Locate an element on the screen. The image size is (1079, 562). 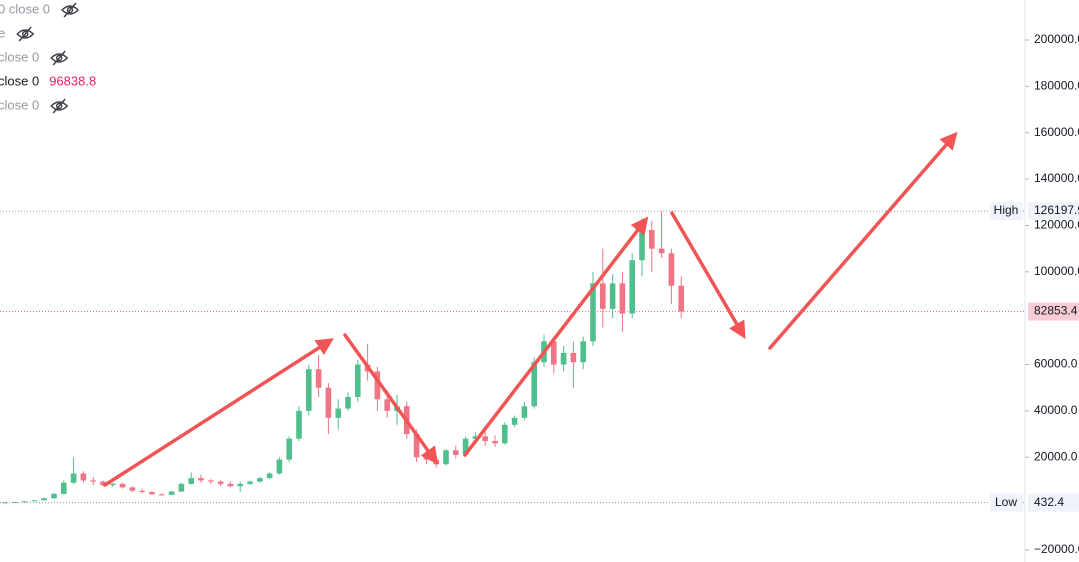
y-tick-label: 100000.0 is located at coordinates (1056, 271).